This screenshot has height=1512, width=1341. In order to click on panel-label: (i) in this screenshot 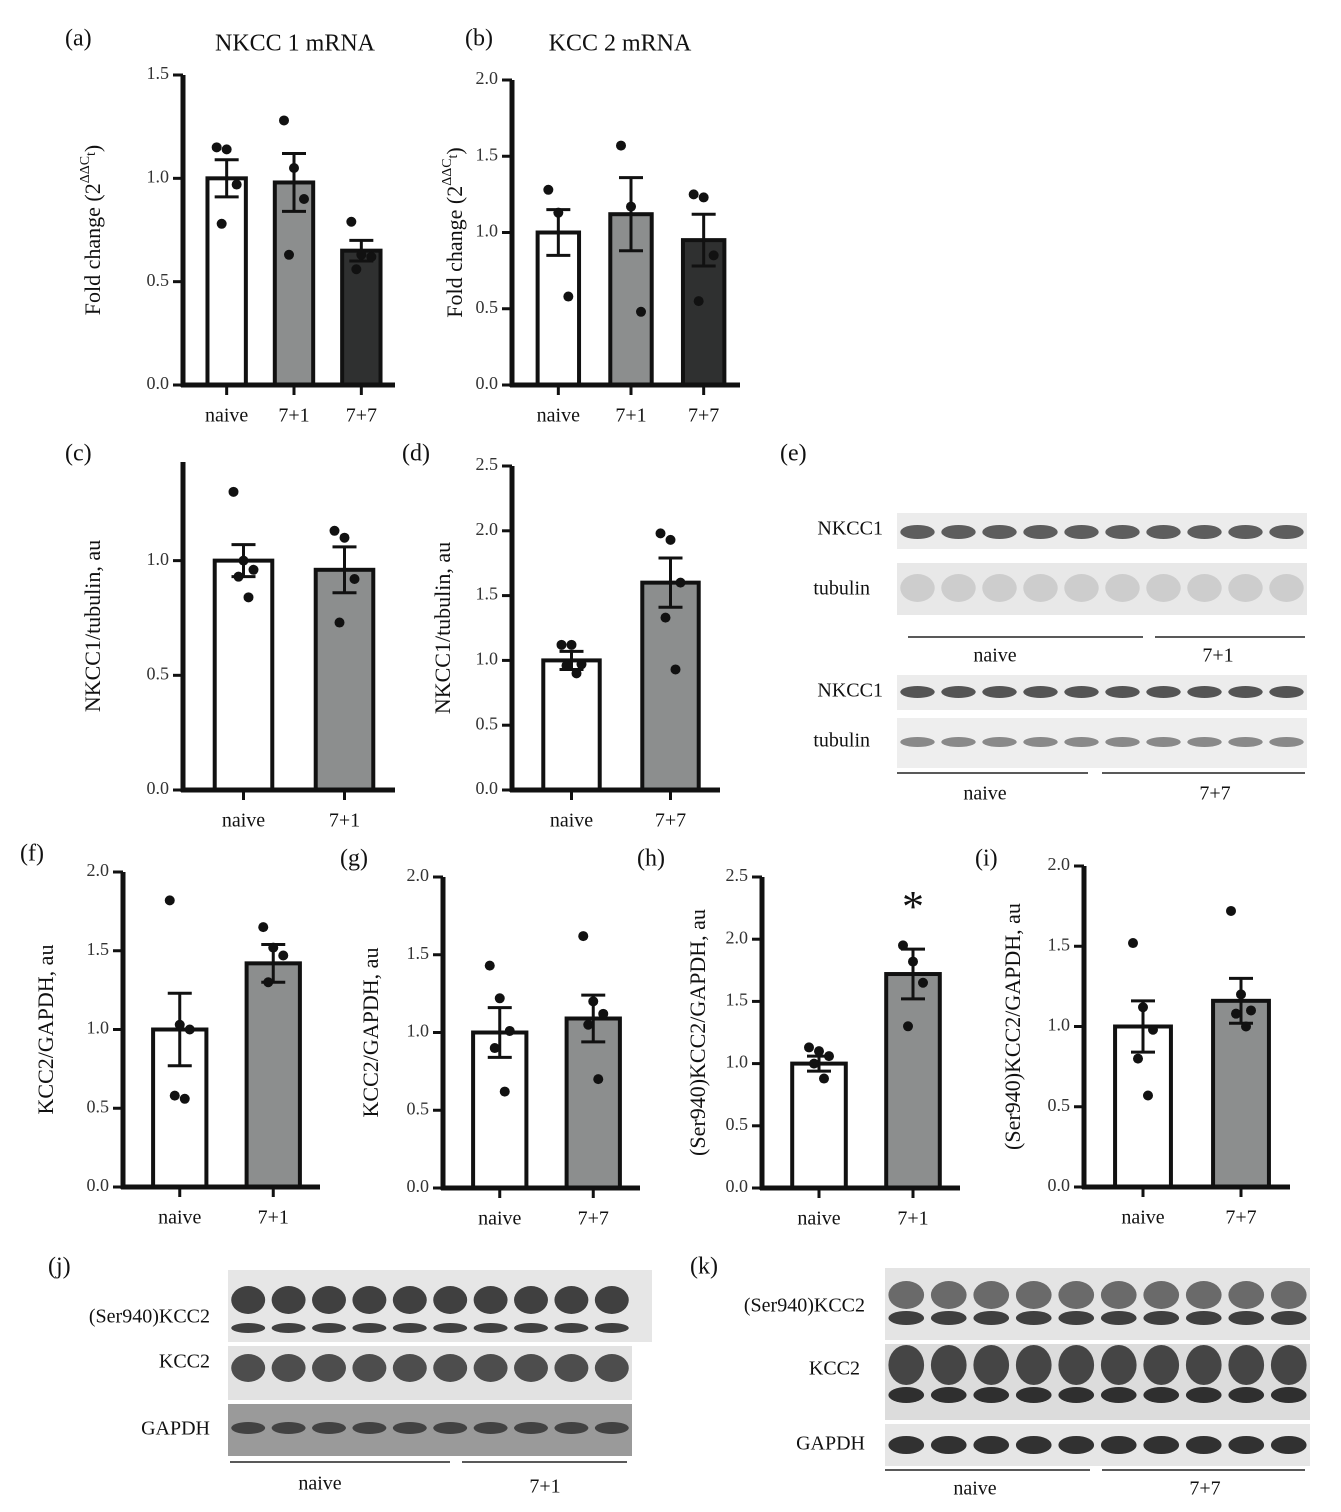, I will do `click(986, 859)`.